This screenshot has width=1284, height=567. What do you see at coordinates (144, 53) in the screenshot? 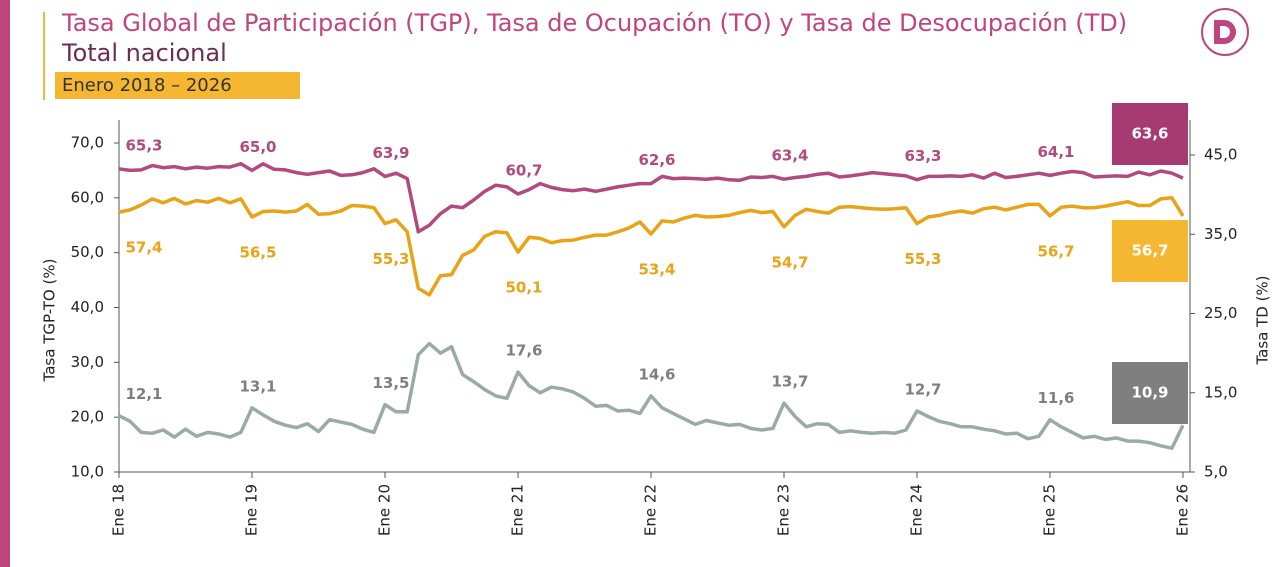
I see `chart-subtitle: Total nacional` at bounding box center [144, 53].